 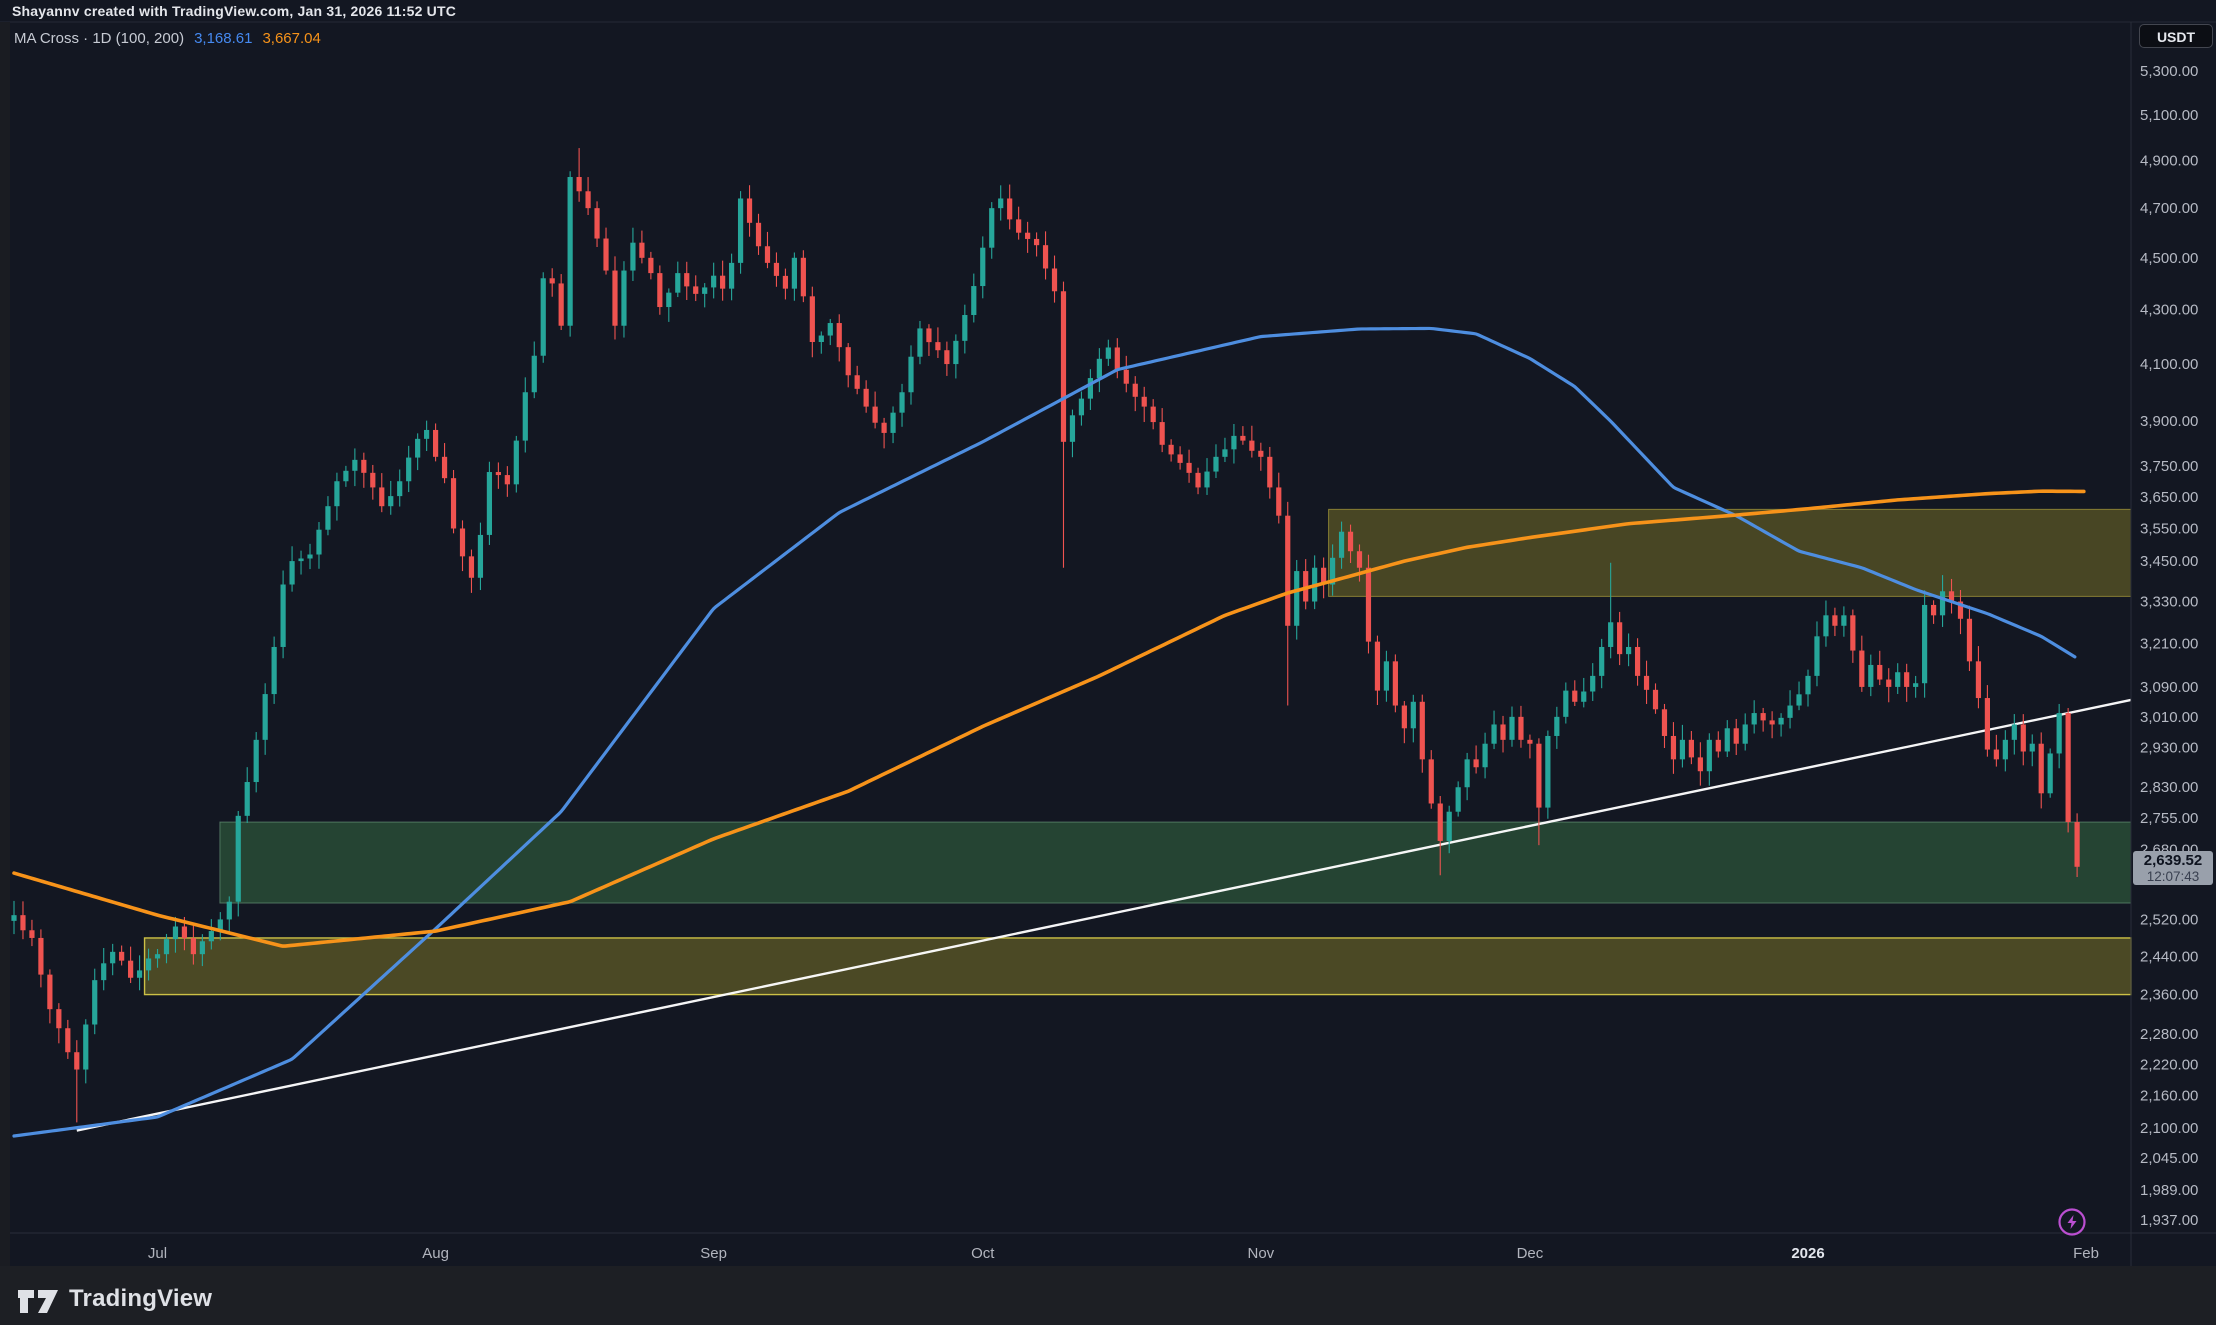 I want to click on price-tick-label: 3,010.00, so click(x=2169, y=717).